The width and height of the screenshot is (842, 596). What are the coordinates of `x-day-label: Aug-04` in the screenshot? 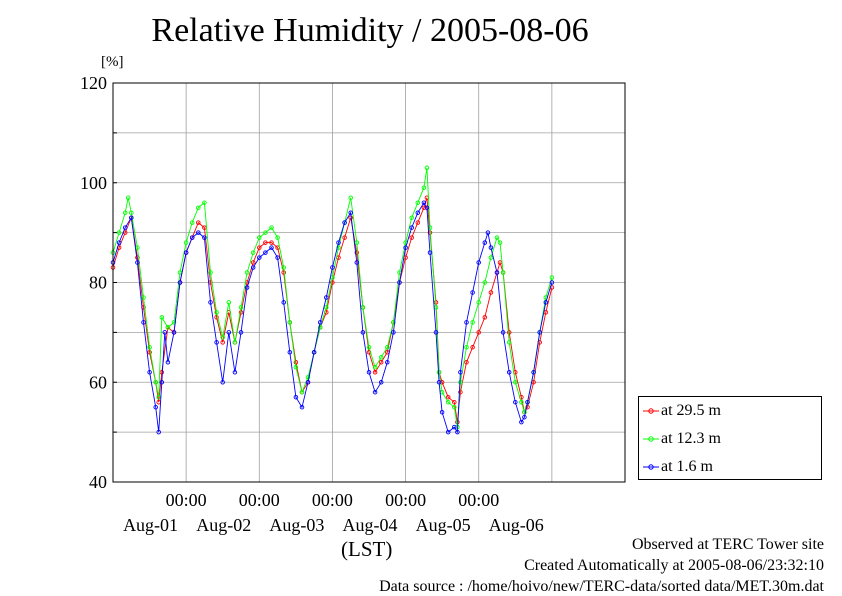 It's located at (370, 525).